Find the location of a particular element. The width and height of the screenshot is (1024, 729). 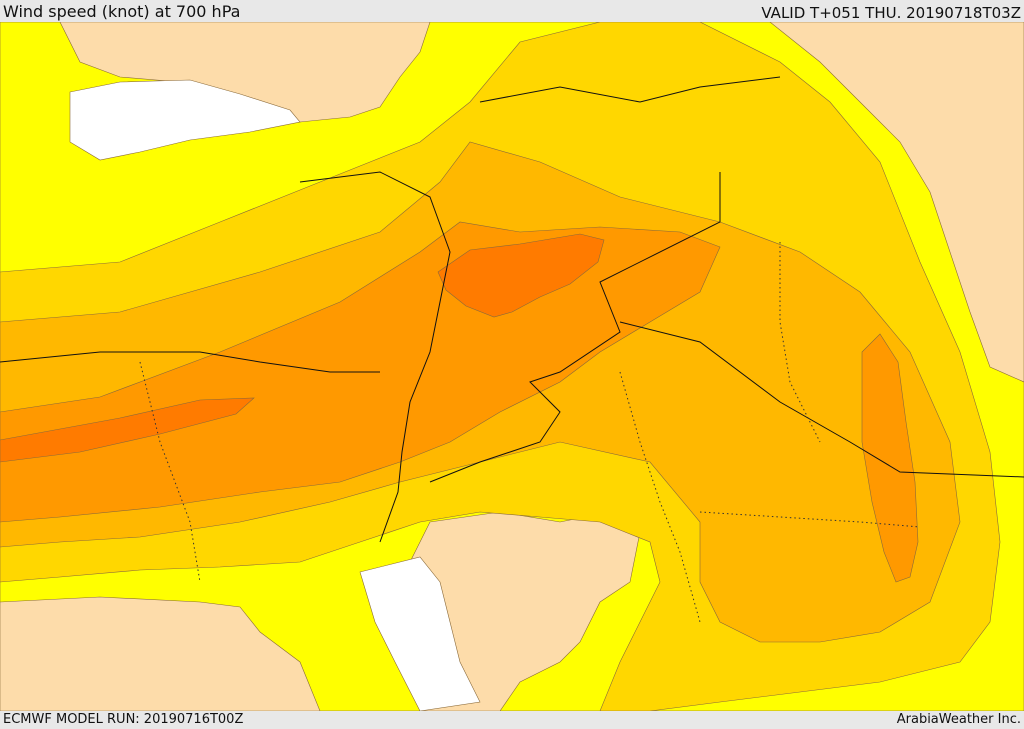

band-level-0-iran is located at coordinates (896, 202).